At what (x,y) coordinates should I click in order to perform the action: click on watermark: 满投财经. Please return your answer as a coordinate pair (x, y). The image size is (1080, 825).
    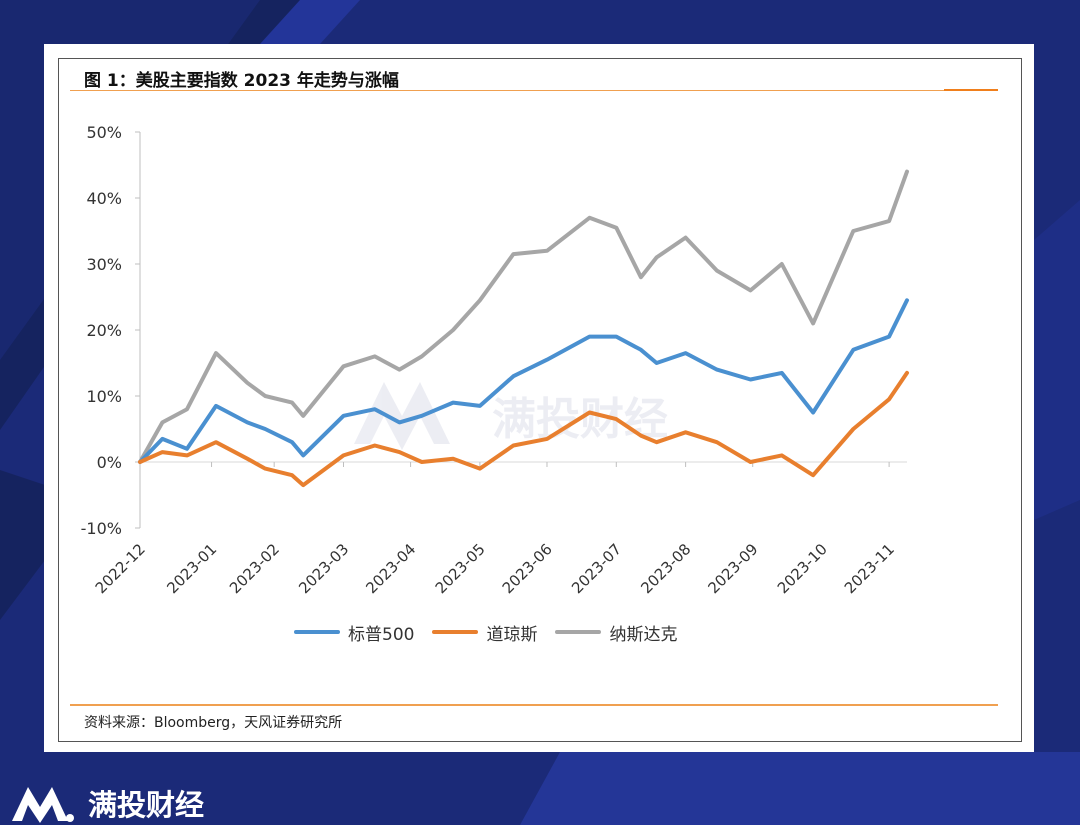
    Looking at the image, I should click on (511, 416).